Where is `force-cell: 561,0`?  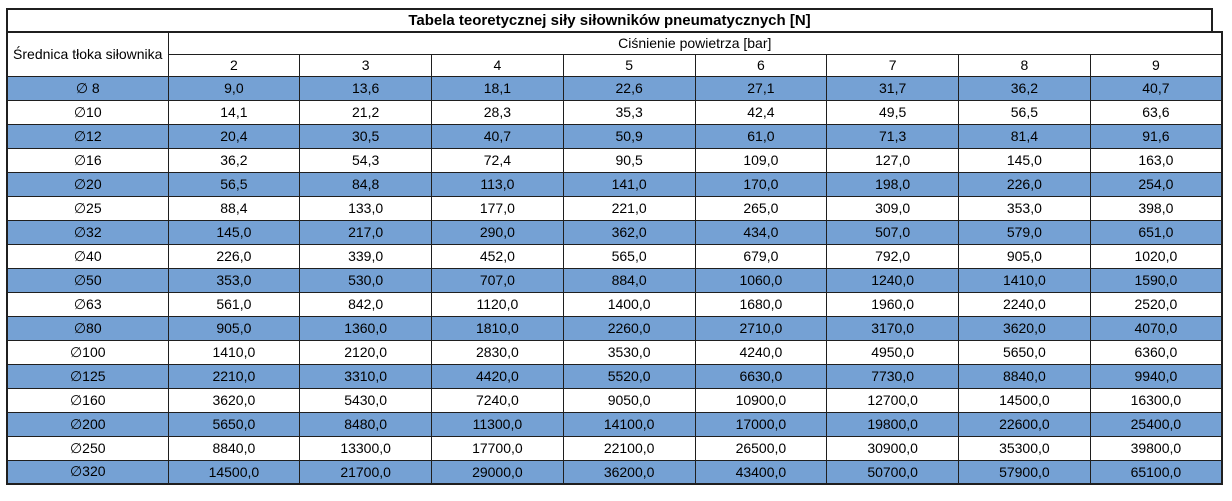
force-cell: 561,0 is located at coordinates (234, 304).